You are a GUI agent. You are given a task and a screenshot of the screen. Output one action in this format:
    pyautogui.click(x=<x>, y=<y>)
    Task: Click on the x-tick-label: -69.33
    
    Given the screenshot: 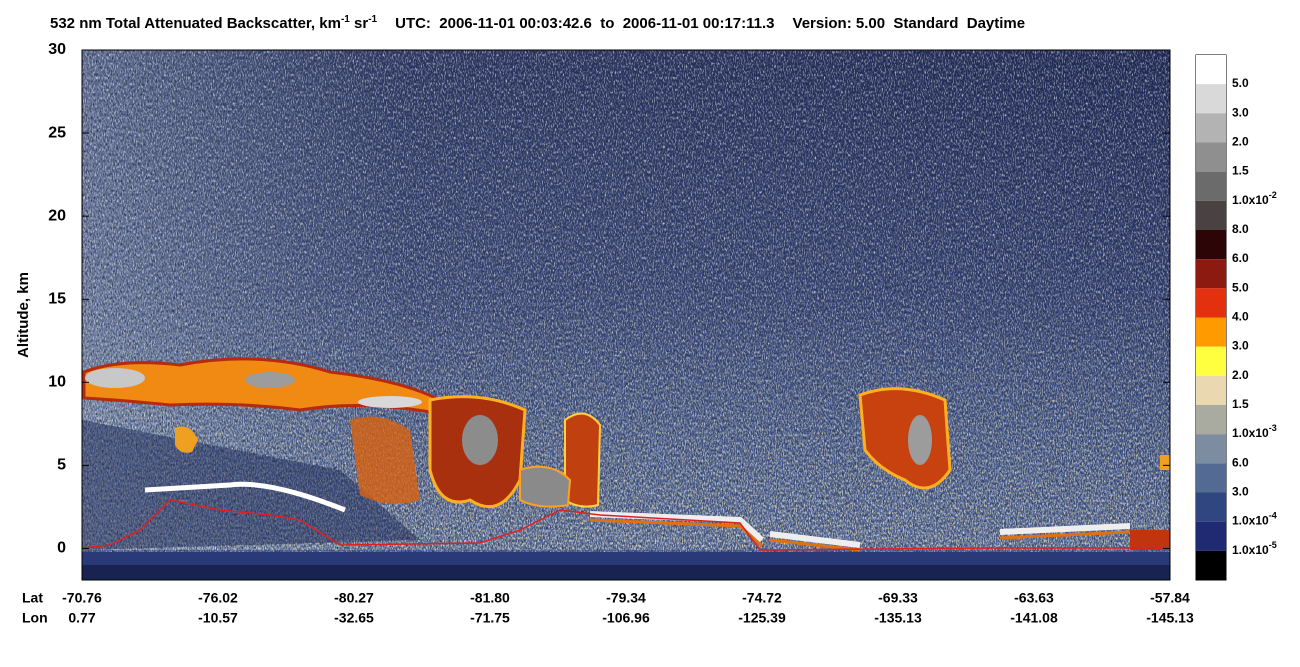 What is the action you would take?
    pyautogui.click(x=898, y=598)
    